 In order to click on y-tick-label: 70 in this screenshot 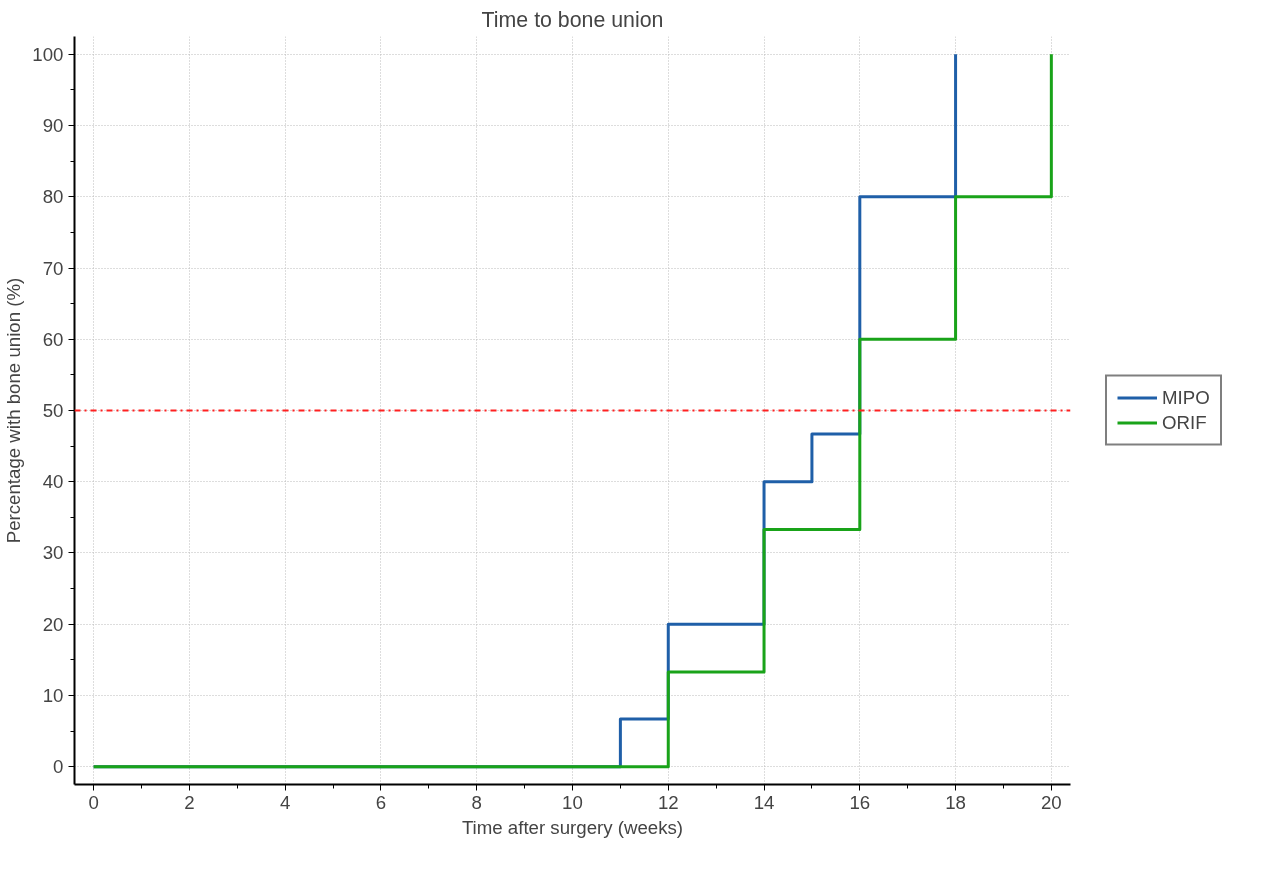, I will do `click(53, 268)`.